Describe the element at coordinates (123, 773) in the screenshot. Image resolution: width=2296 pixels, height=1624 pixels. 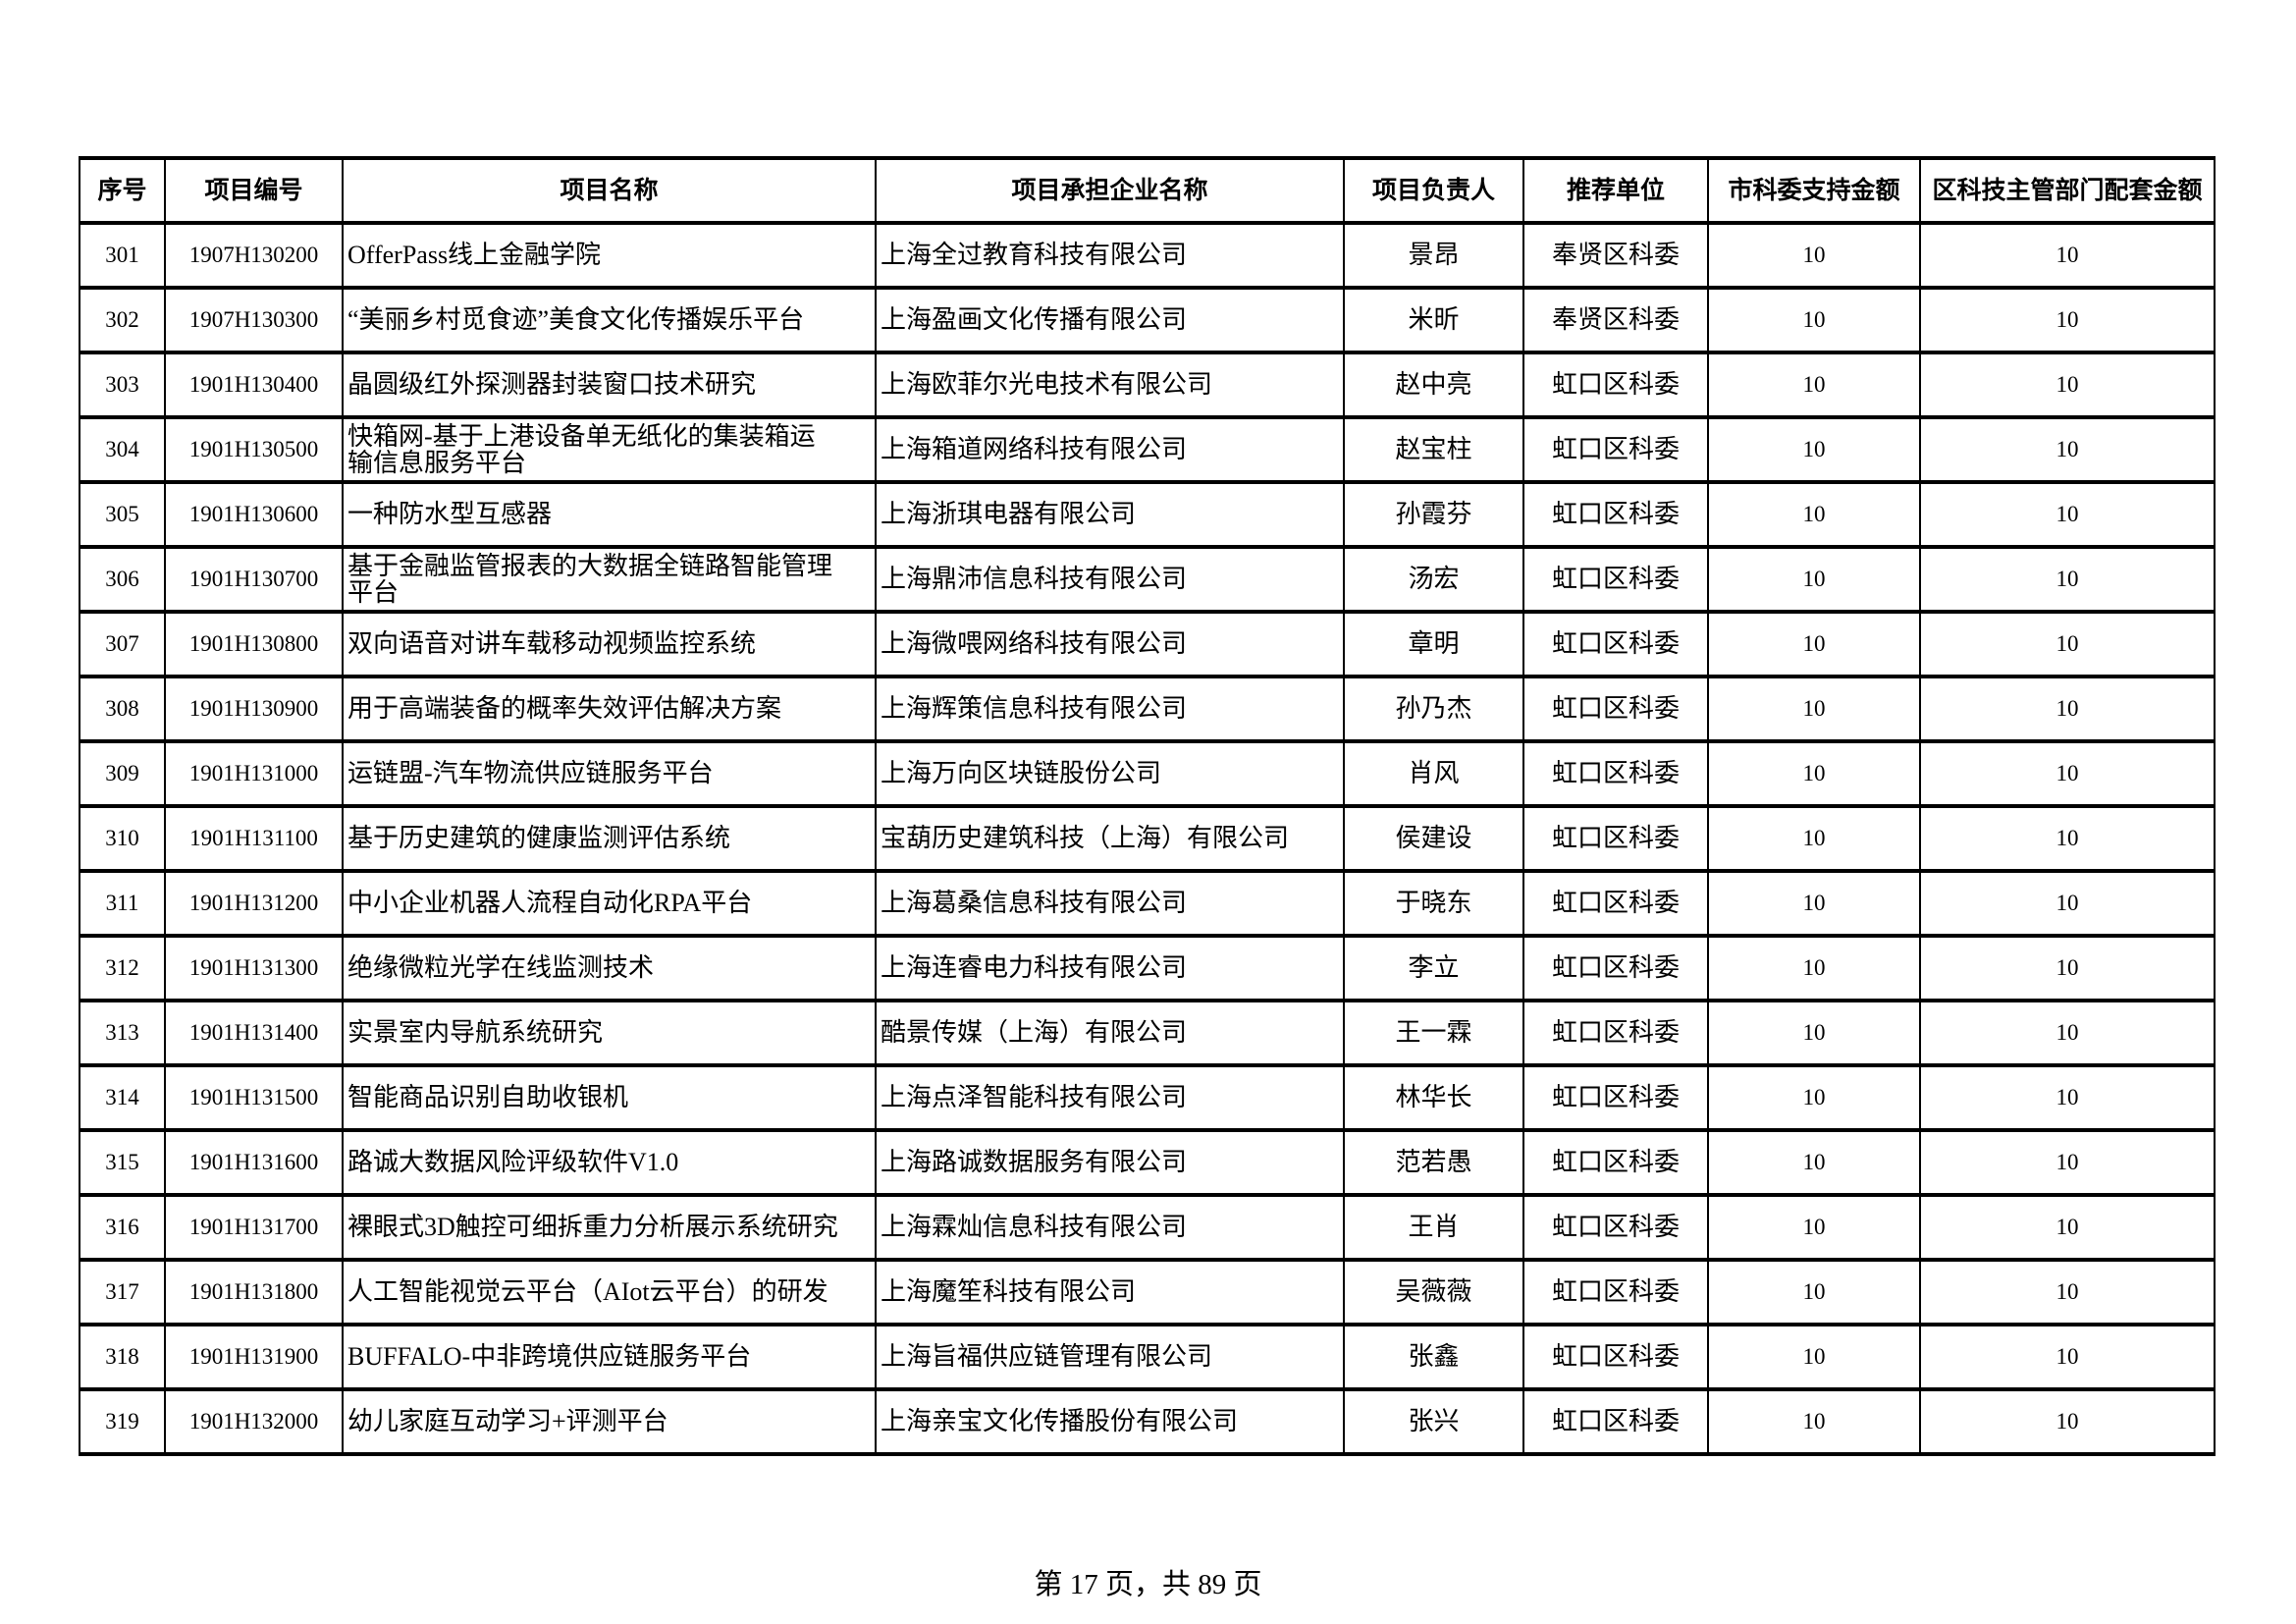
I see `cell-index: 309` at that location.